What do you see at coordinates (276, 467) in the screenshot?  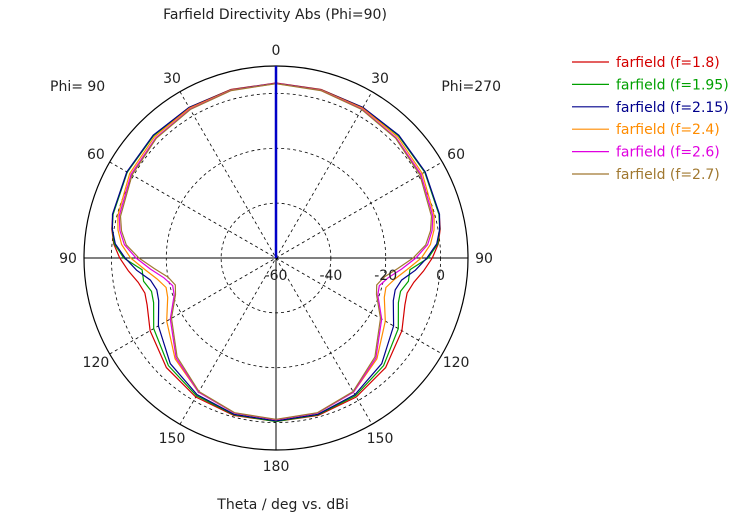 I see `angle-tick-label: 180` at bounding box center [276, 467].